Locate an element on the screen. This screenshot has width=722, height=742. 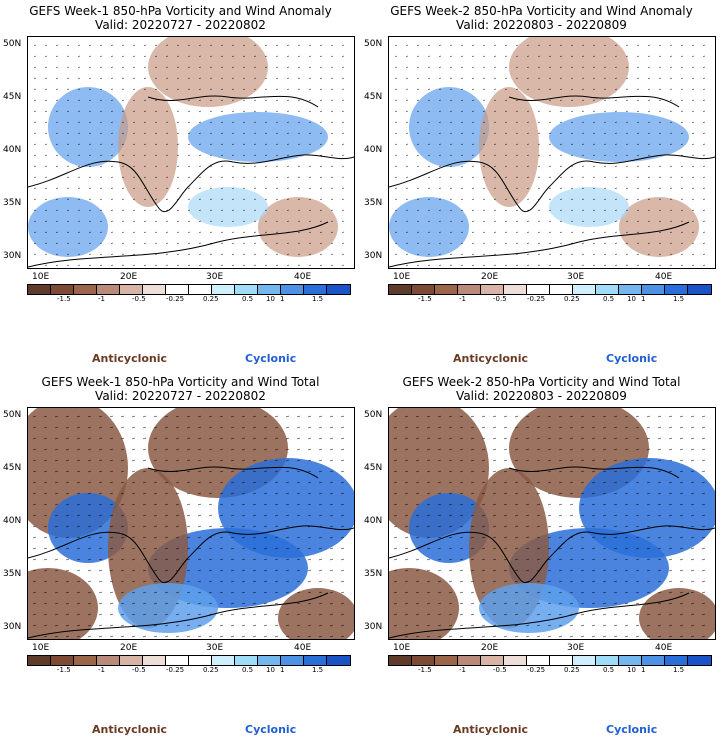
colorbar-label: -0.5 is located at coordinates (500, 299).